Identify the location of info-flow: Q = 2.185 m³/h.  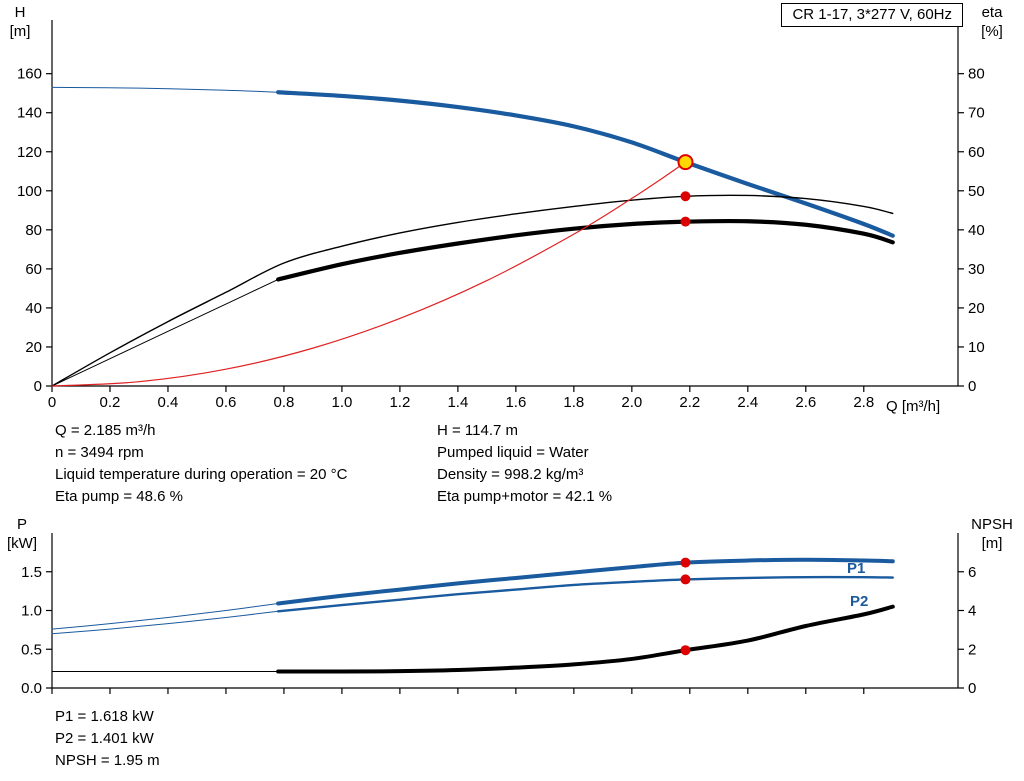
(105, 430).